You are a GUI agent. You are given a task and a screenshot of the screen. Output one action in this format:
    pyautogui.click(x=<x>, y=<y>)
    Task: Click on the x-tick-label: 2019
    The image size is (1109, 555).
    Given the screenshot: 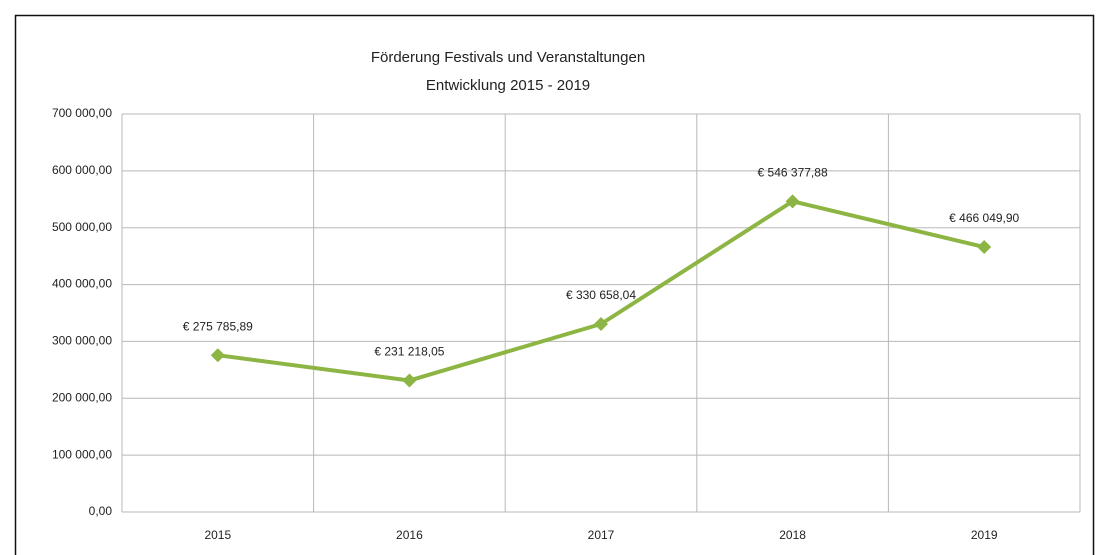 What is the action you would take?
    pyautogui.click(x=984, y=535)
    